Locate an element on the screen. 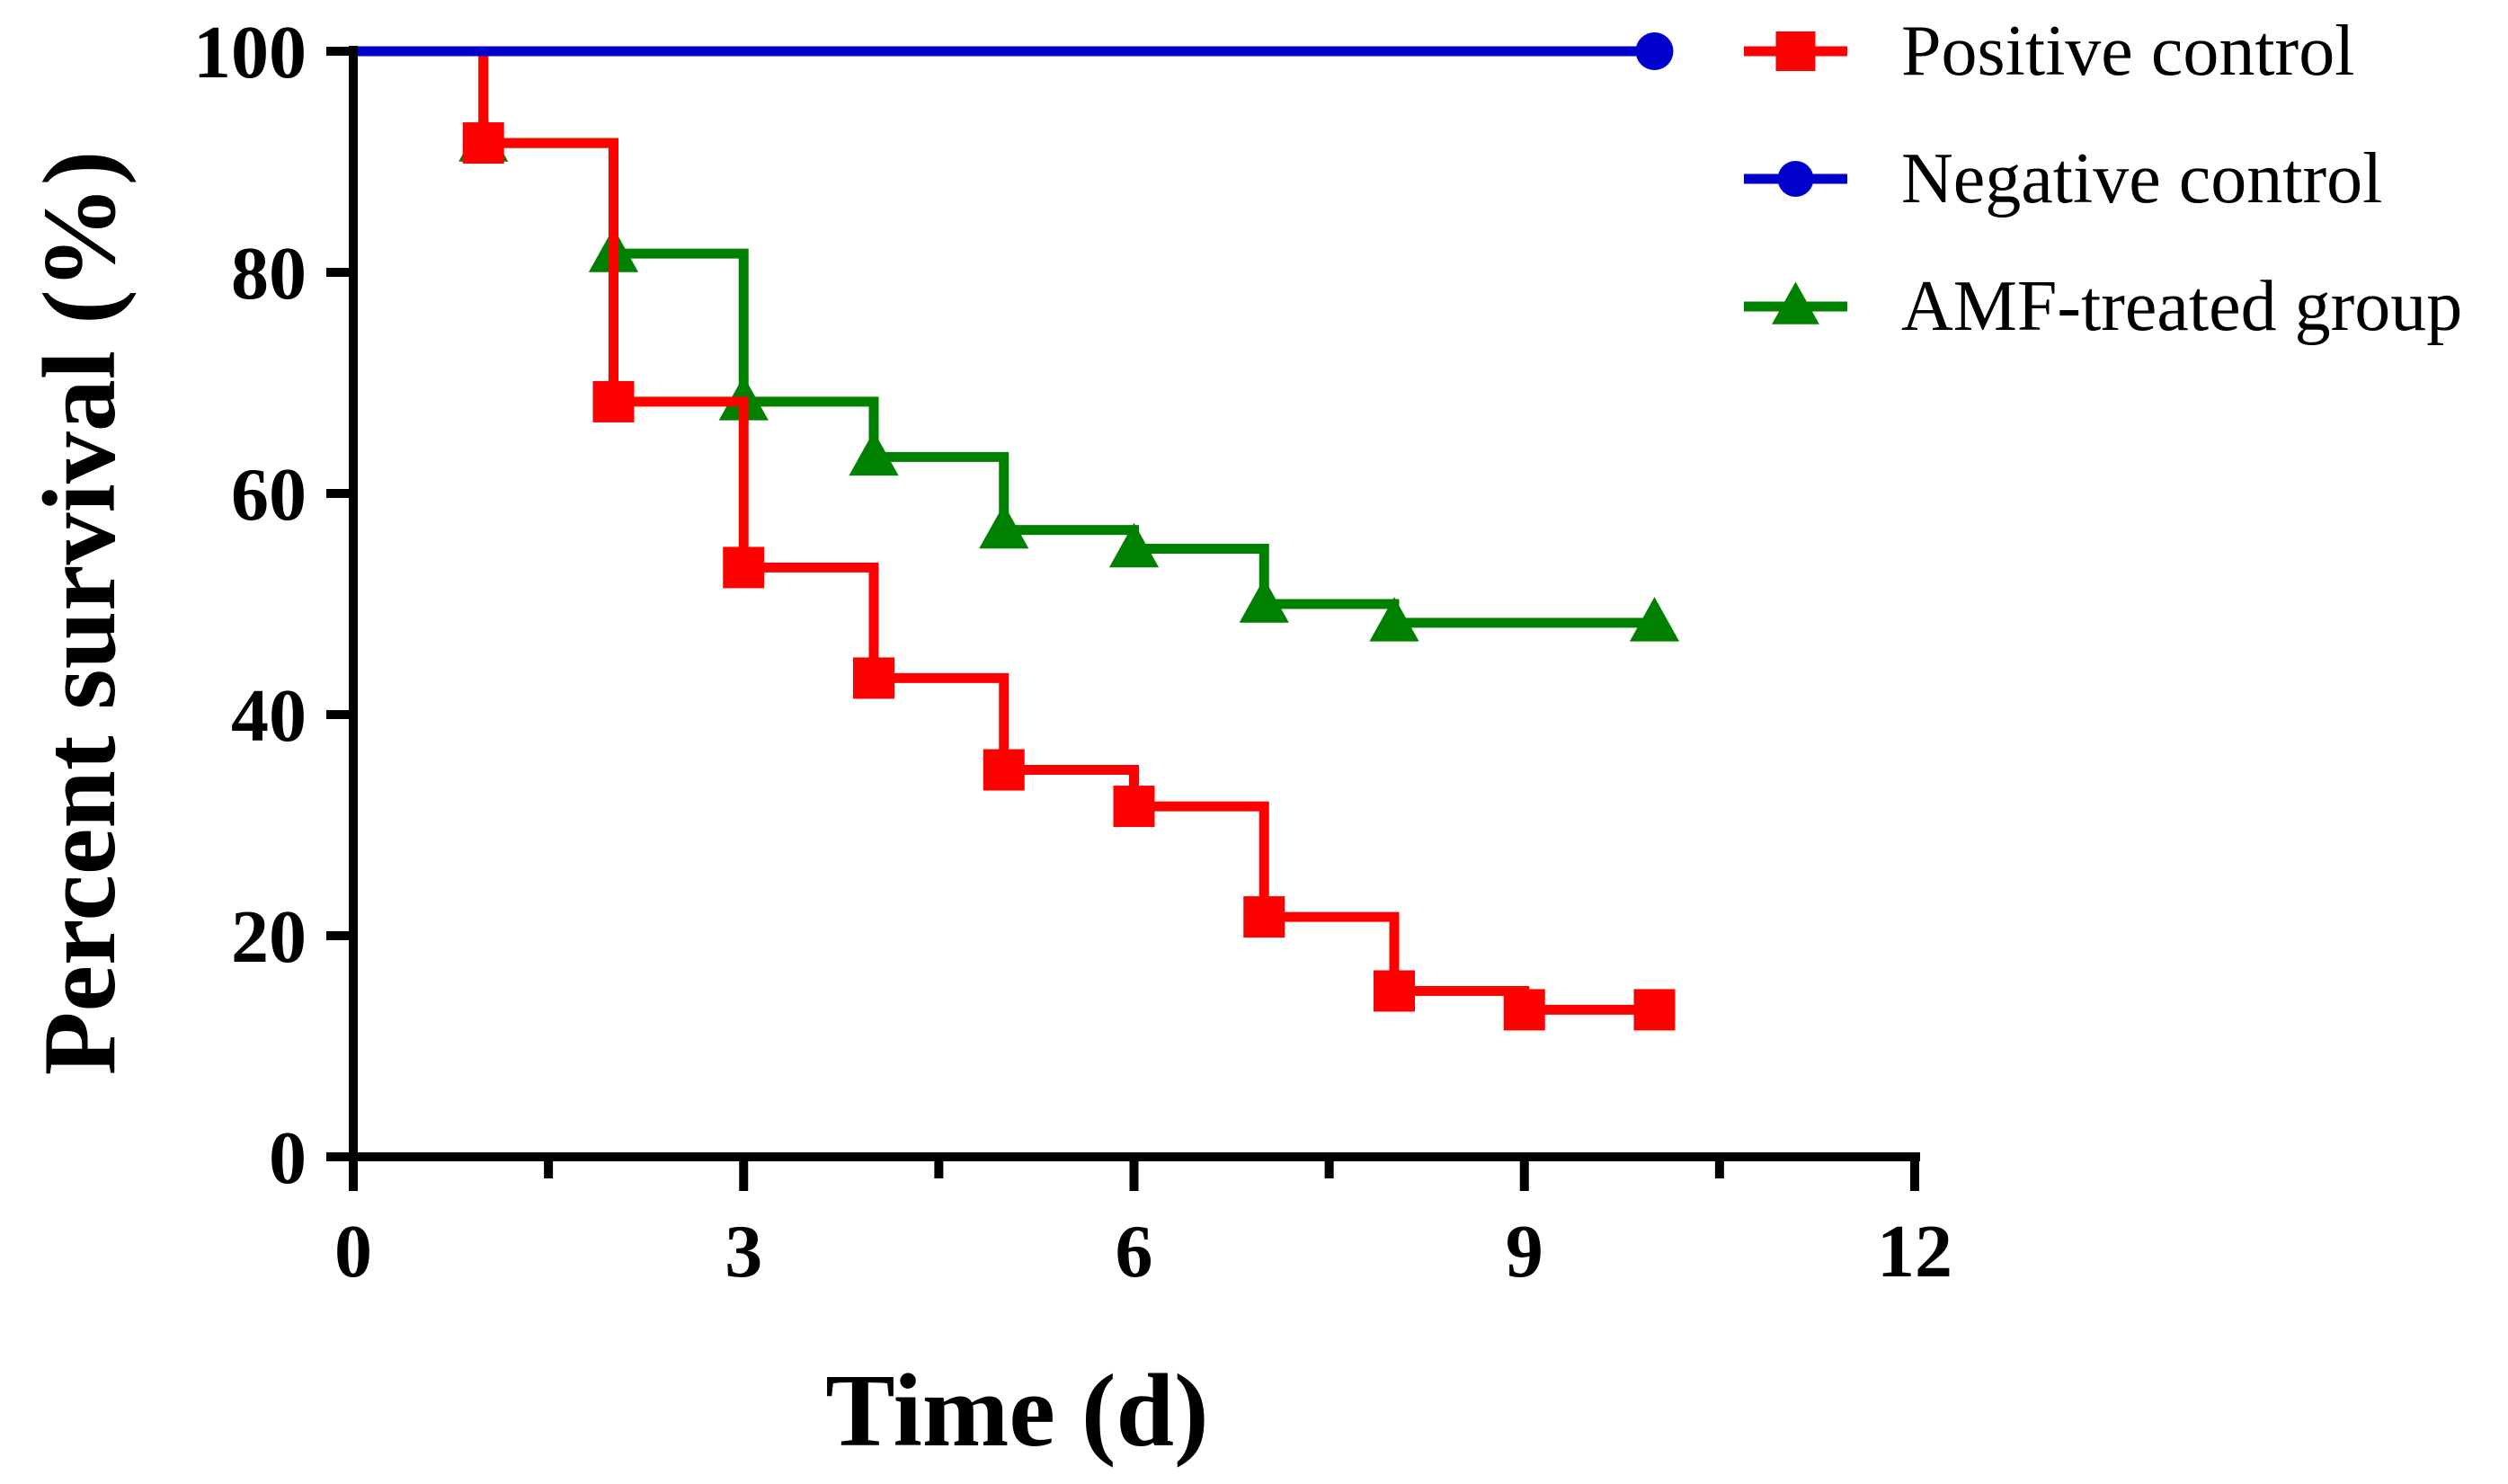 The height and width of the screenshot is (1484, 2508). legend-marker-amf-treated-group is located at coordinates (1795, 302).